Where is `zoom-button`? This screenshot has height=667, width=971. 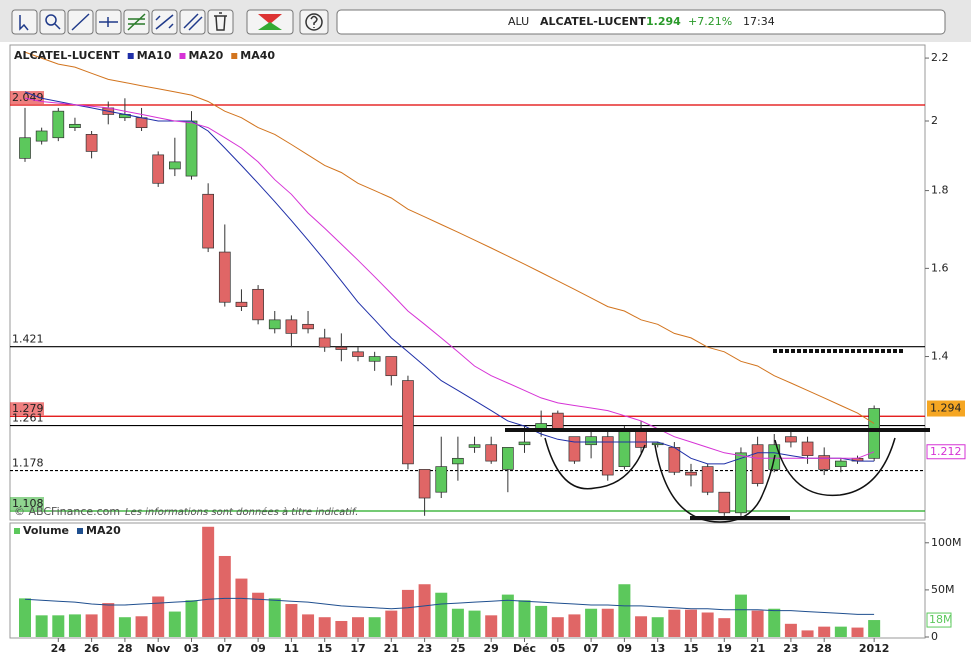 zoom-button is located at coordinates (52, 22).